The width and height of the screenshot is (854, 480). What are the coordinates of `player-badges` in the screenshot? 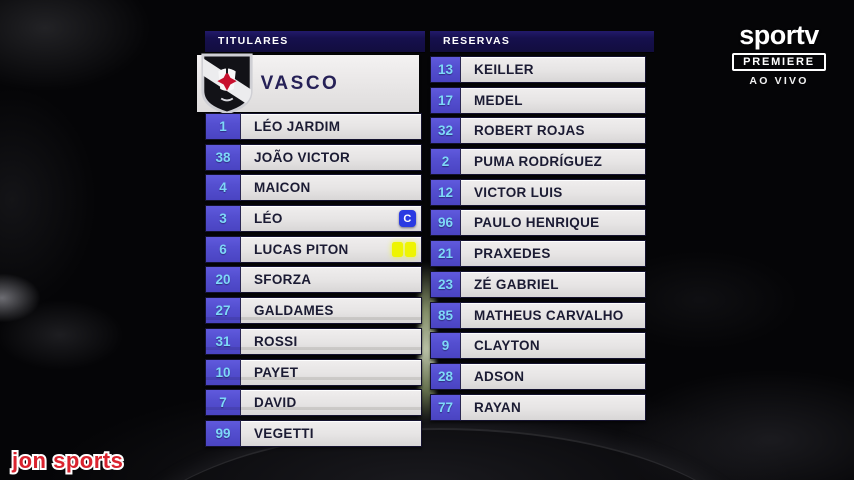 It's located at (404, 249).